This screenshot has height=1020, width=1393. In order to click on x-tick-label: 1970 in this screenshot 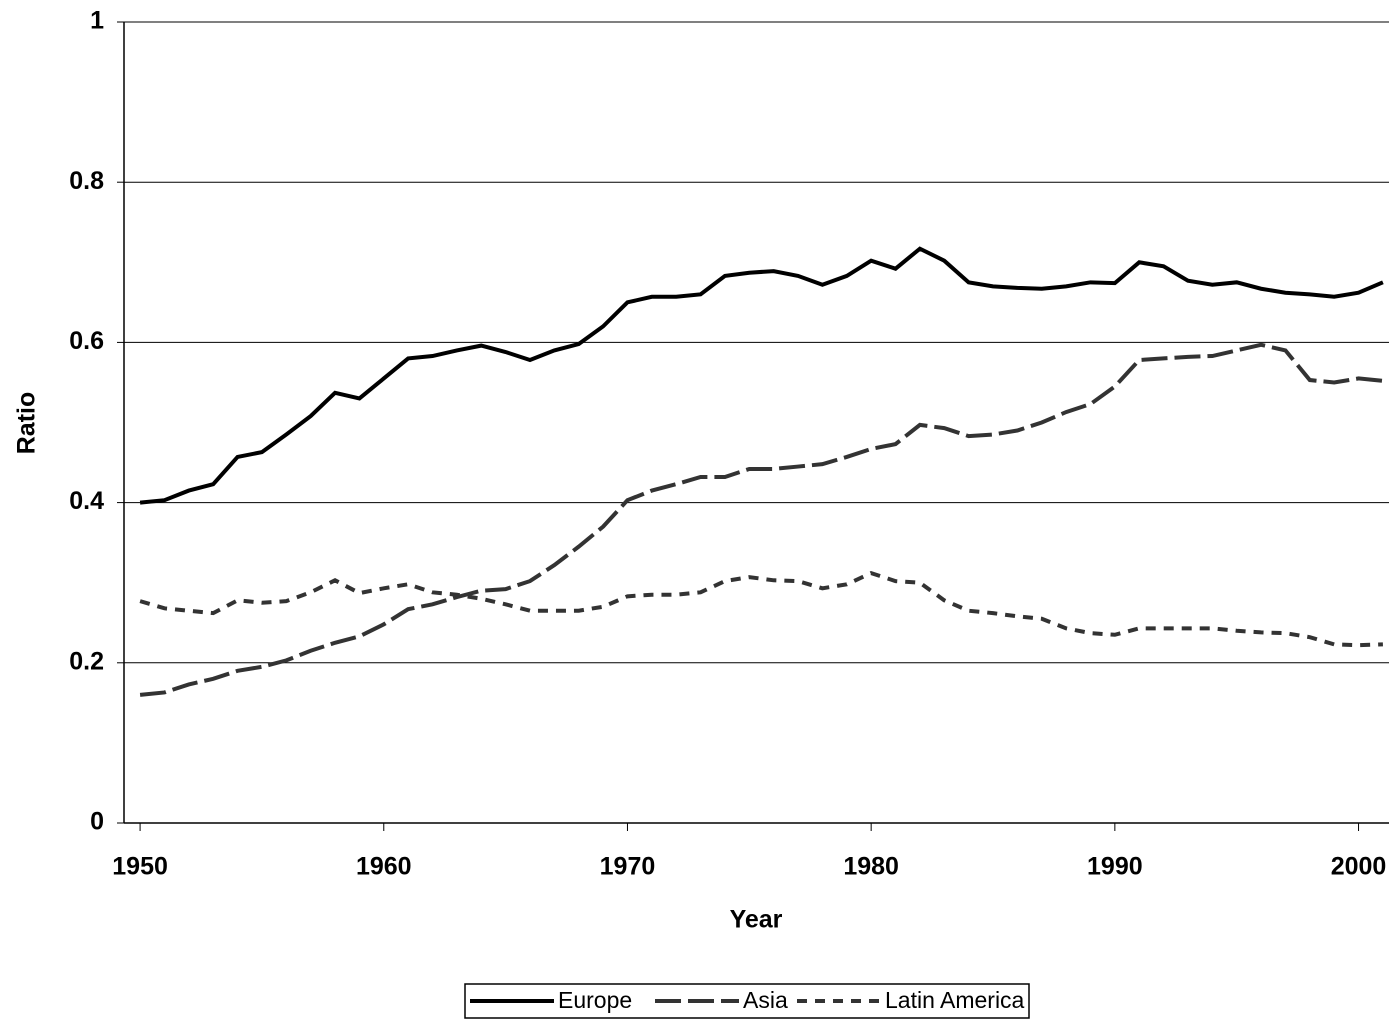, I will do `click(628, 867)`.